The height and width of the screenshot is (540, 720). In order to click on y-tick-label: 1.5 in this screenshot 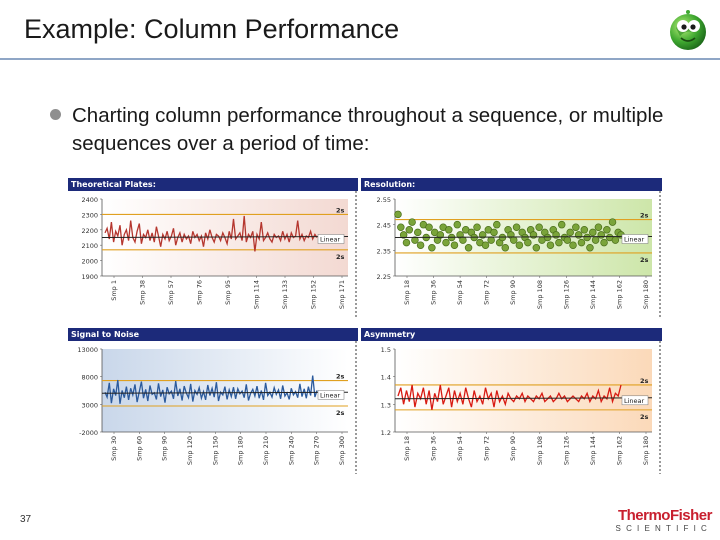, I will do `click(386, 350)`.